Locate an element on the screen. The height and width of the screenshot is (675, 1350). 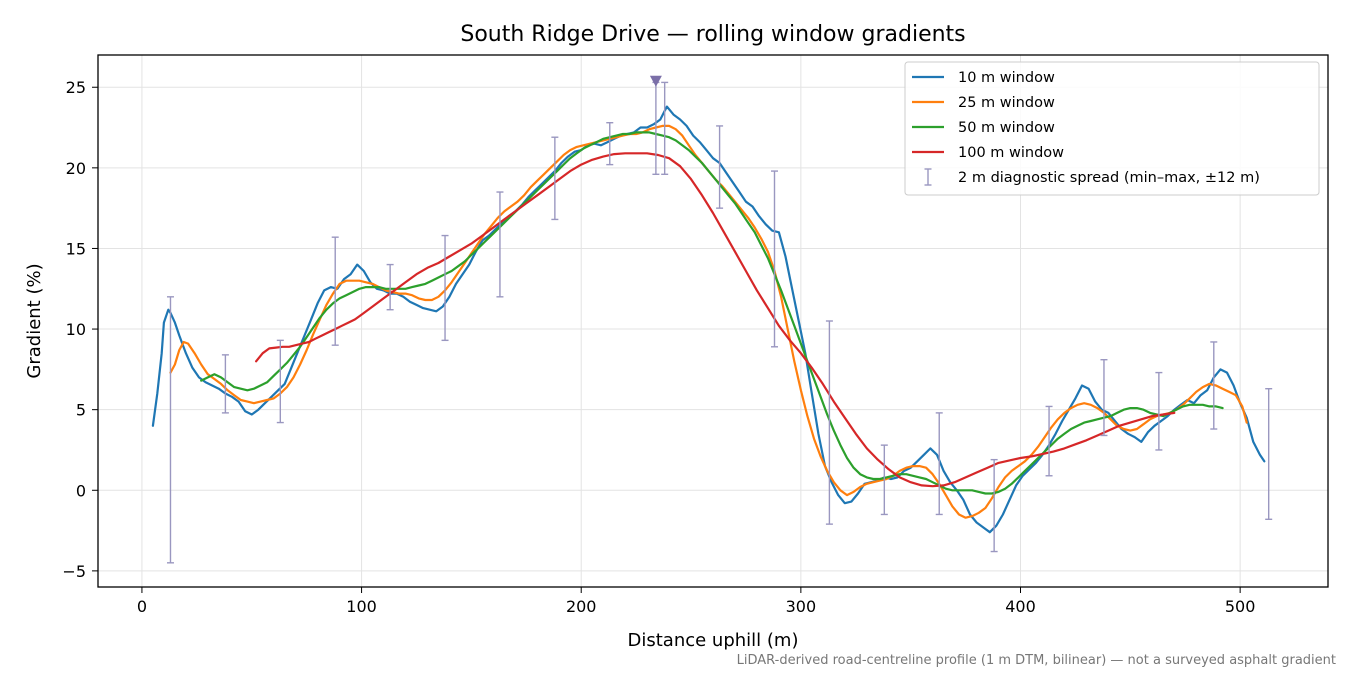
x-tick-label: 200 is located at coordinates (581, 606).